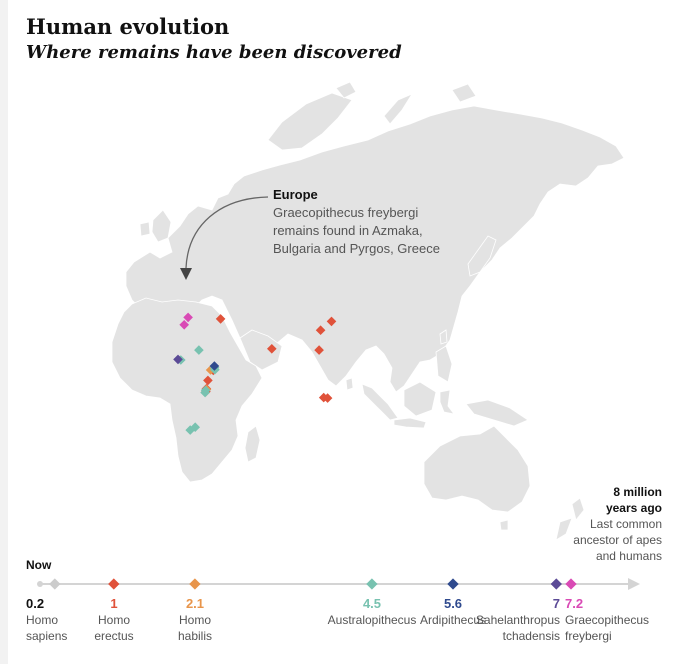 The width and height of the screenshot is (682, 664). Describe the element at coordinates (564, 529) in the screenshot. I see `new-zealand-south-shape` at that location.